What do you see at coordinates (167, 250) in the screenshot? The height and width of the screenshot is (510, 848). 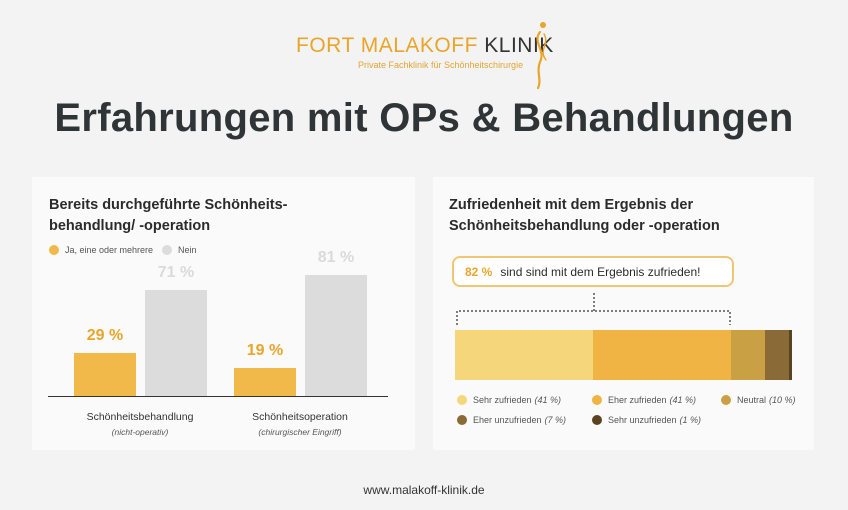 I see `legend-swatch-no` at bounding box center [167, 250].